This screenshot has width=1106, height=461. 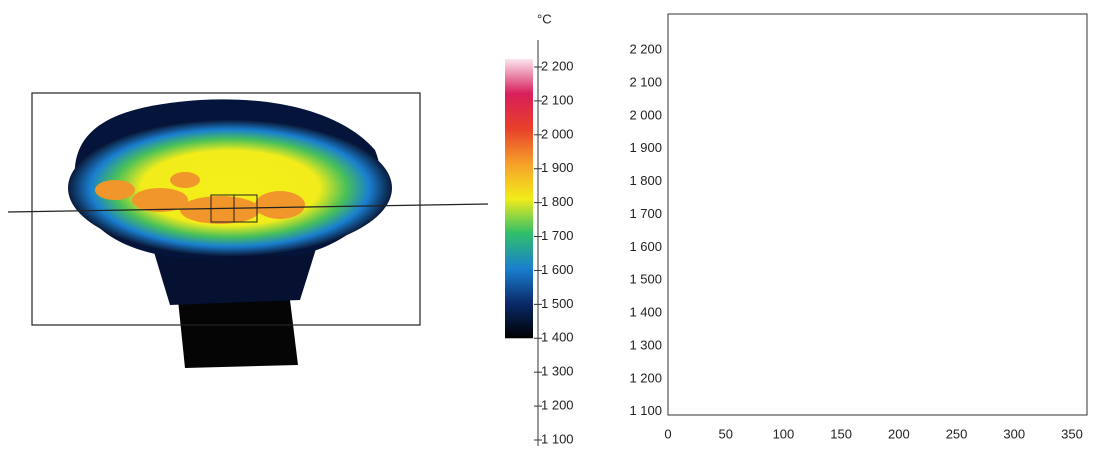 What do you see at coordinates (899, 433) in the screenshot?
I see `x-tick-label: 200` at bounding box center [899, 433].